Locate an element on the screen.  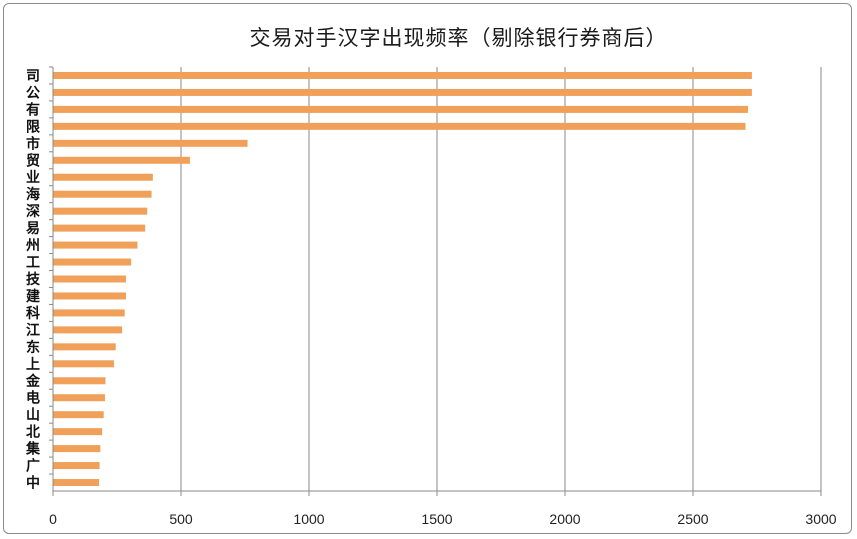
bar-江 is located at coordinates (88, 330).